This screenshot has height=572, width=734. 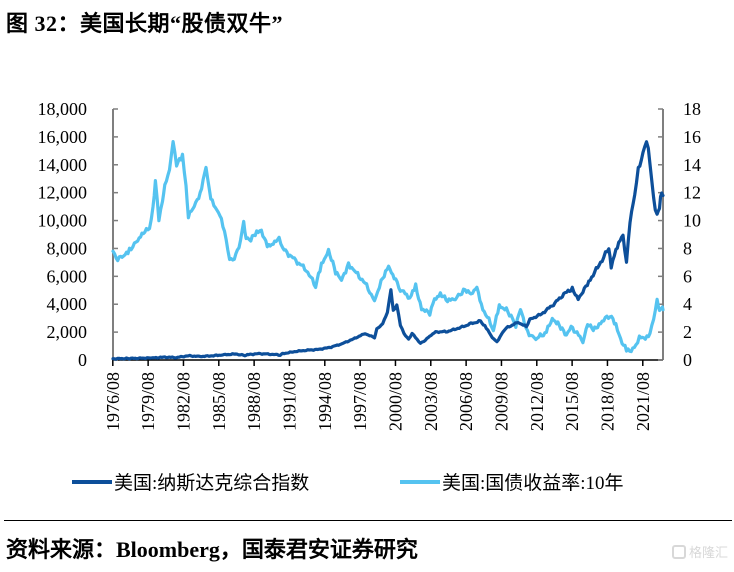 I want to click on right-axis-tick-label: 10, so click(x=692, y=221).